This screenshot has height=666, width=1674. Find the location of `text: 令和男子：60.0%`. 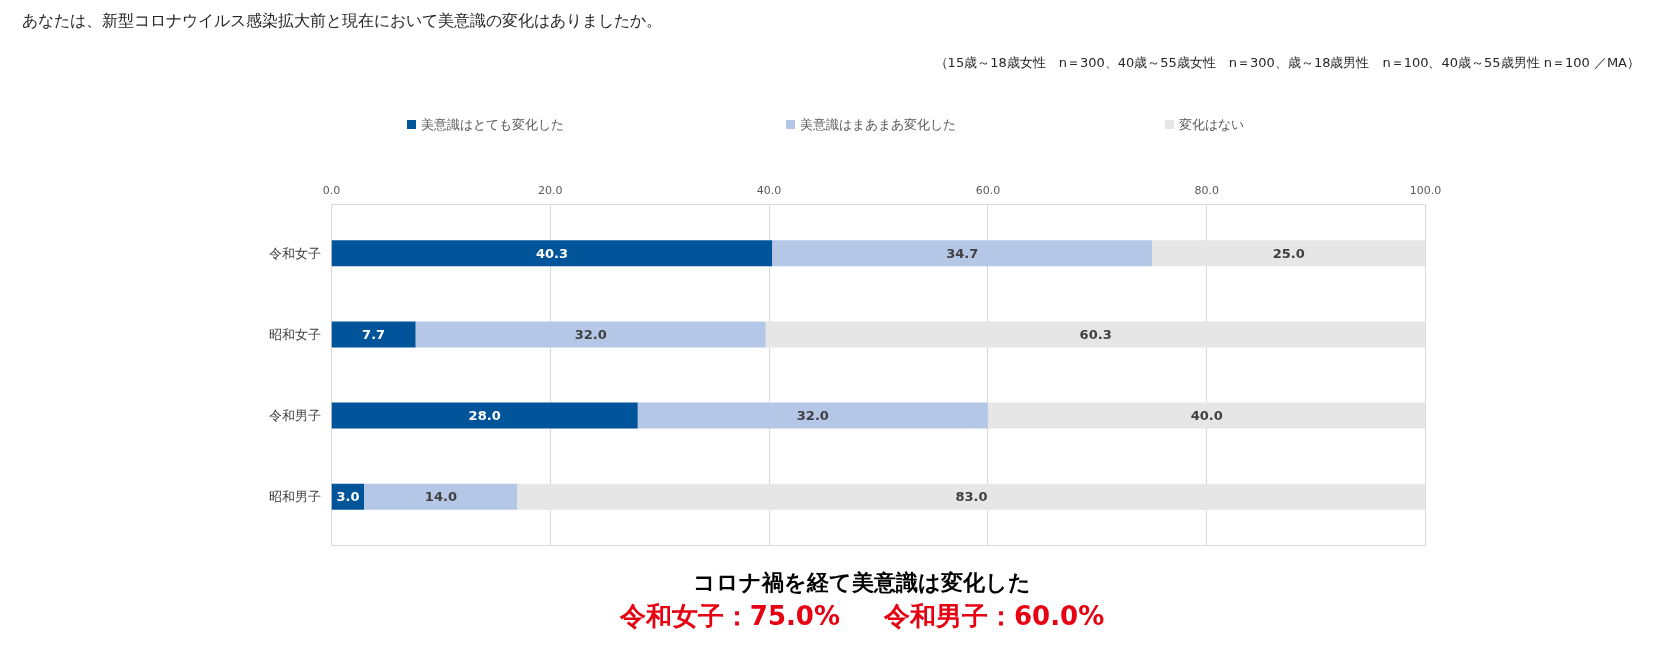

text: 令和男子：60.0% is located at coordinates (994, 616).